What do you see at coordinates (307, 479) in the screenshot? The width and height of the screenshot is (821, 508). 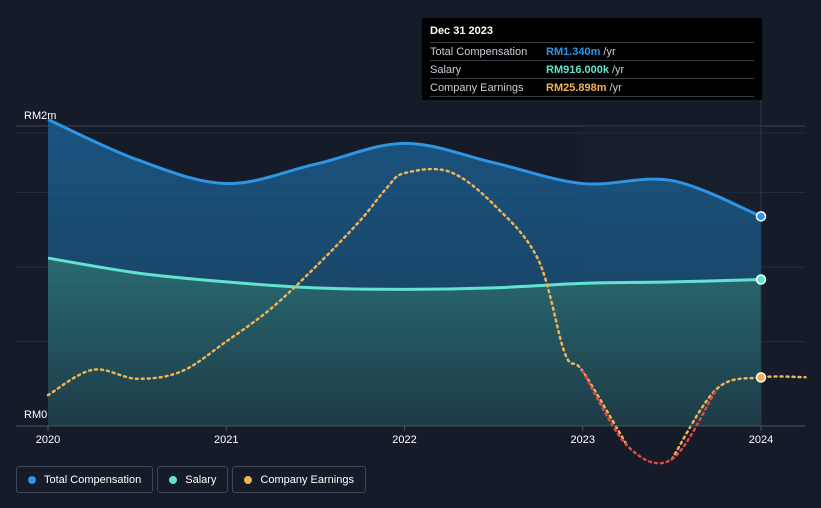 I see `legend-label: Company Earnings` at bounding box center [307, 479].